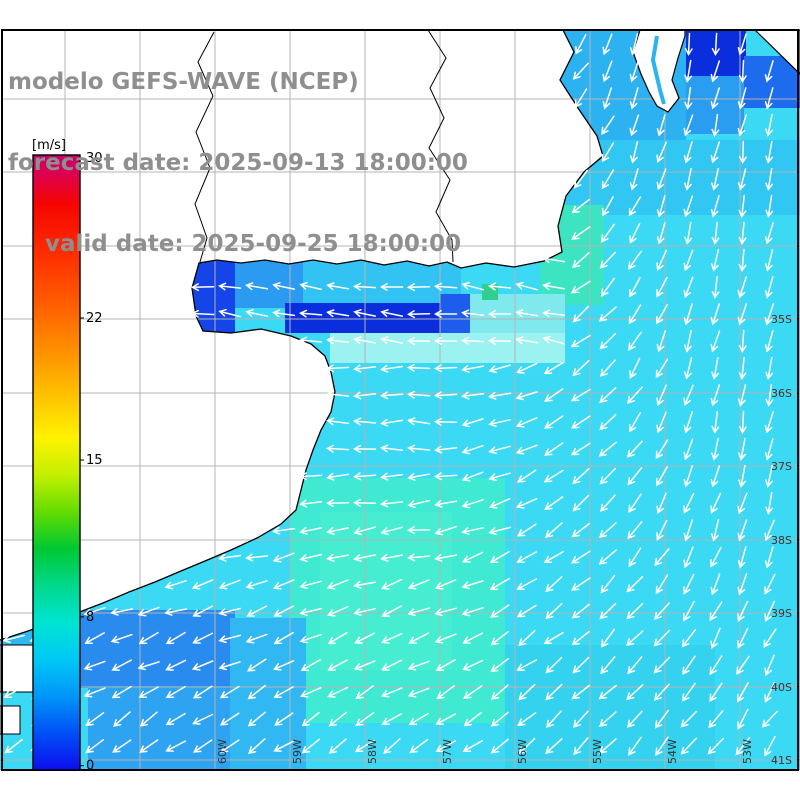  What do you see at coordinates (447, 751) in the screenshot?
I see `longitude-label: 57W` at bounding box center [447, 751].